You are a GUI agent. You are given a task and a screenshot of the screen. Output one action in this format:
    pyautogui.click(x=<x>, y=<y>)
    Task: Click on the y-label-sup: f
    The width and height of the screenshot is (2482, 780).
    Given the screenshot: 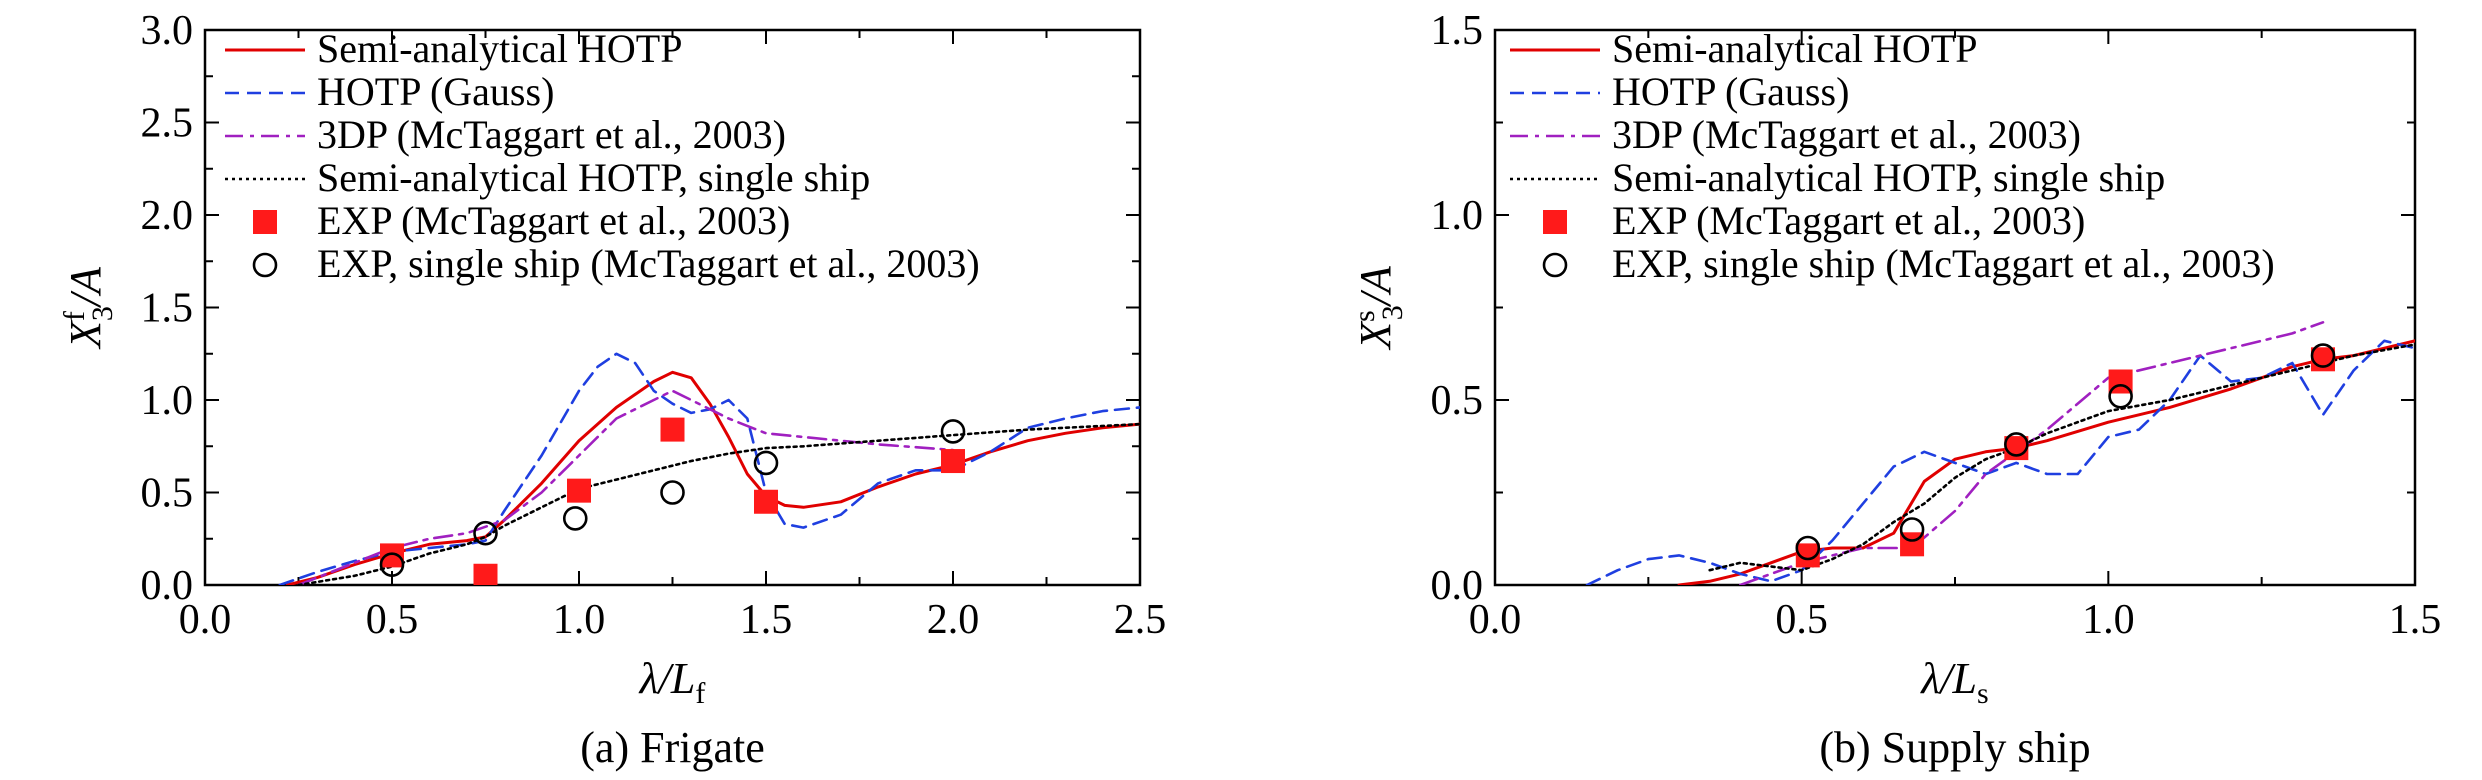 What is the action you would take?
    pyautogui.click(x=74, y=316)
    